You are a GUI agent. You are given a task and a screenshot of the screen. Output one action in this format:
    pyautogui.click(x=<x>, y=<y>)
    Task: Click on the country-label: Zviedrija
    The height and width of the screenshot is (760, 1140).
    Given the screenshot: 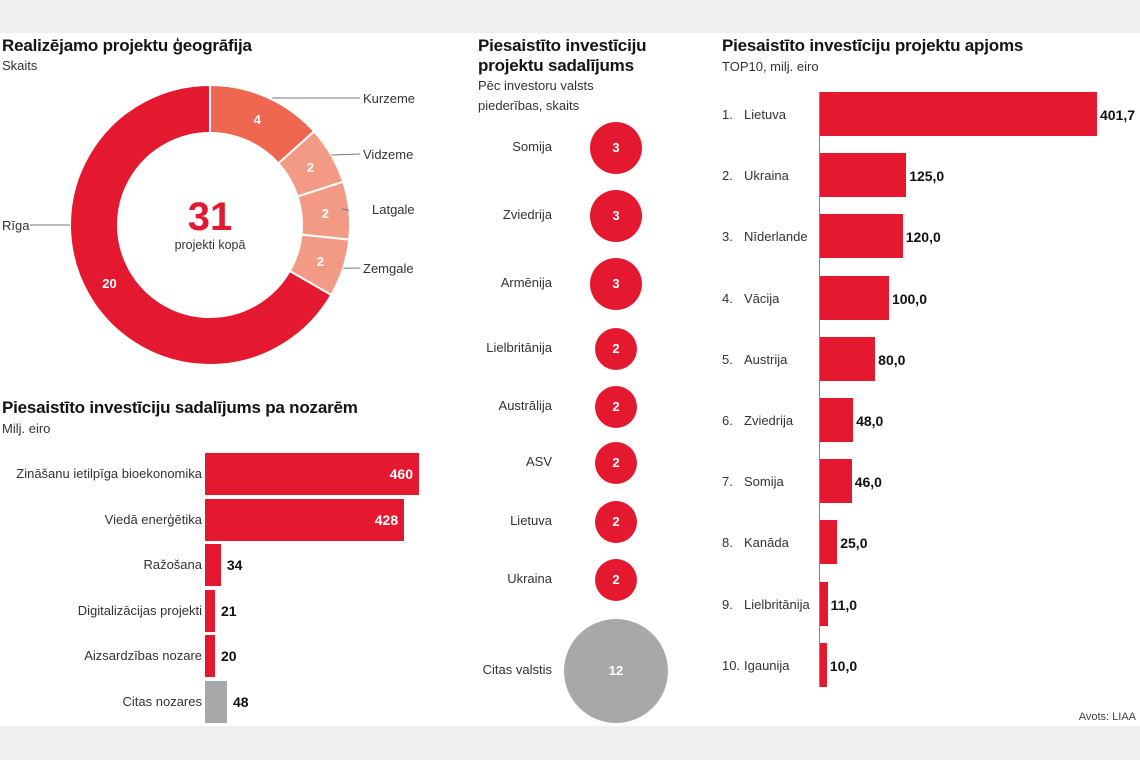 What is the action you would take?
    pyautogui.click(x=527, y=214)
    